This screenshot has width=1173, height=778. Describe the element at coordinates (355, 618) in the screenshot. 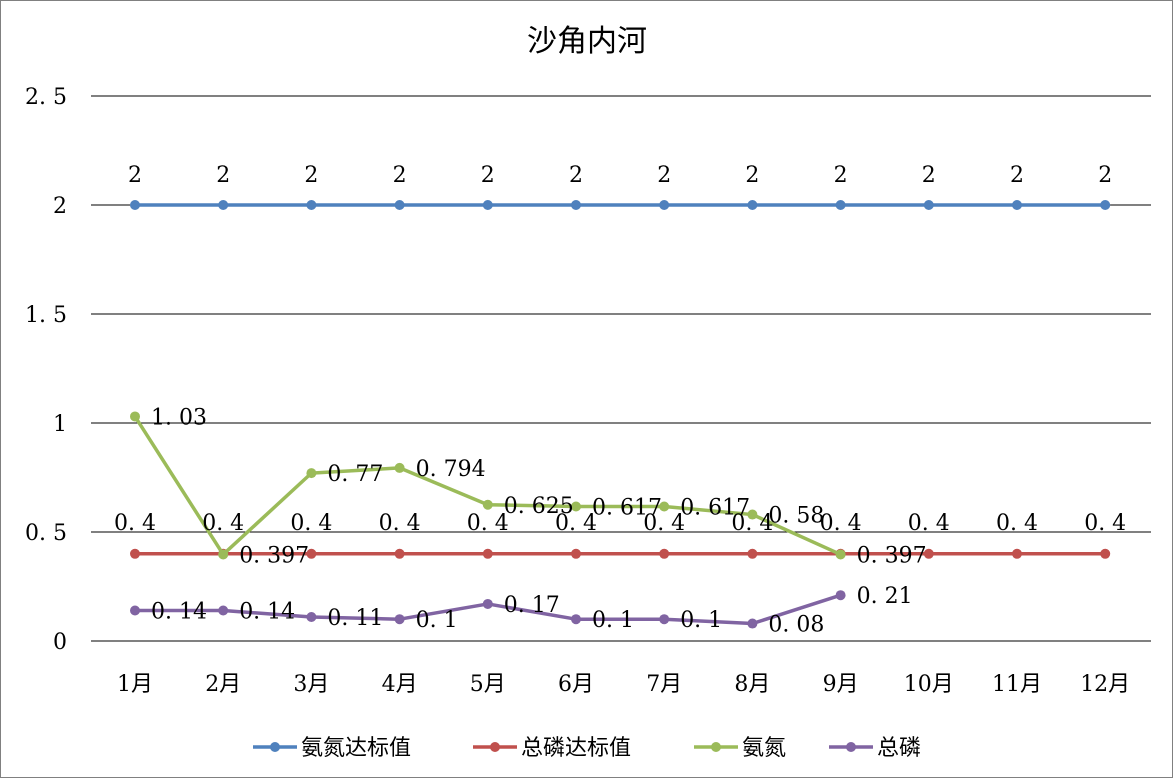

I see `data-label: 0. 11` at that location.